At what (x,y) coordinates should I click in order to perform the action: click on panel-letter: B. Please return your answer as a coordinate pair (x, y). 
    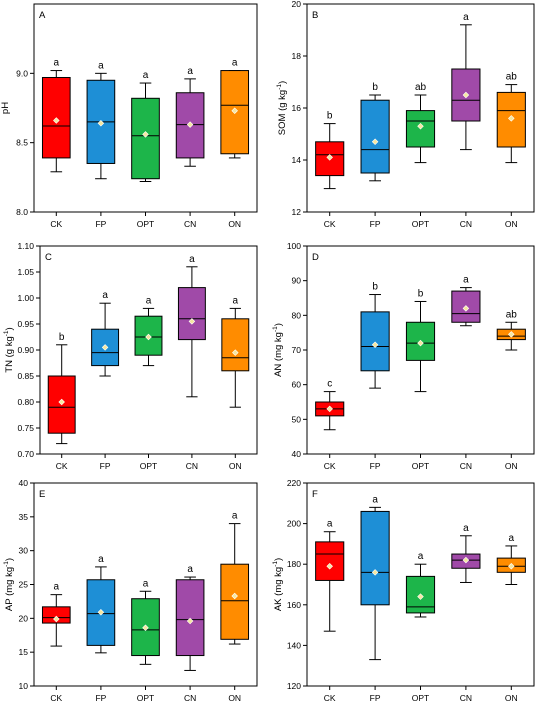
    Looking at the image, I should click on (315, 15).